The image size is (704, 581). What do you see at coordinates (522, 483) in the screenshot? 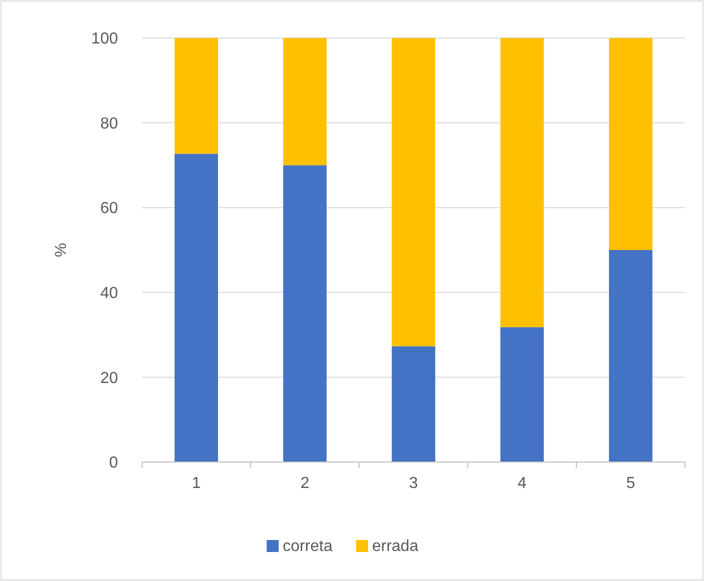
I see `x-tick-label: 4` at bounding box center [522, 483].